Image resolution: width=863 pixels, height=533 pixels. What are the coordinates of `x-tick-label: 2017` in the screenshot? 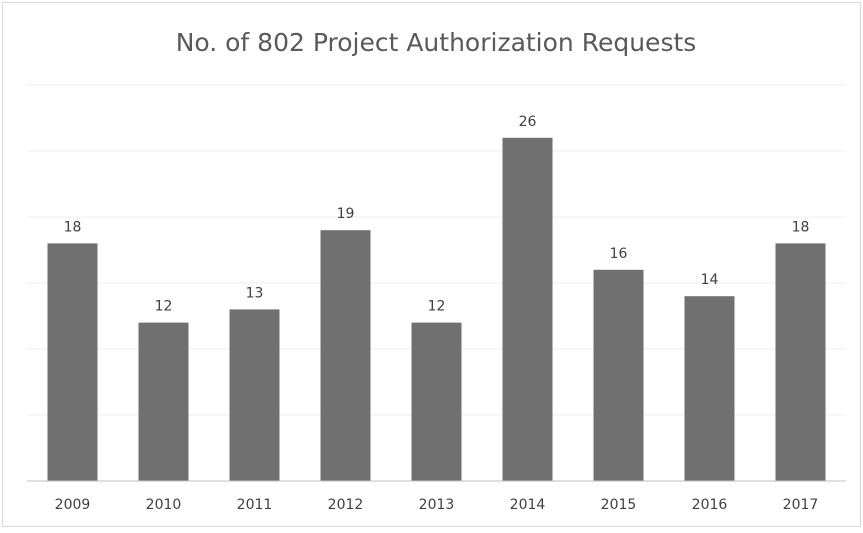 It's located at (801, 505).